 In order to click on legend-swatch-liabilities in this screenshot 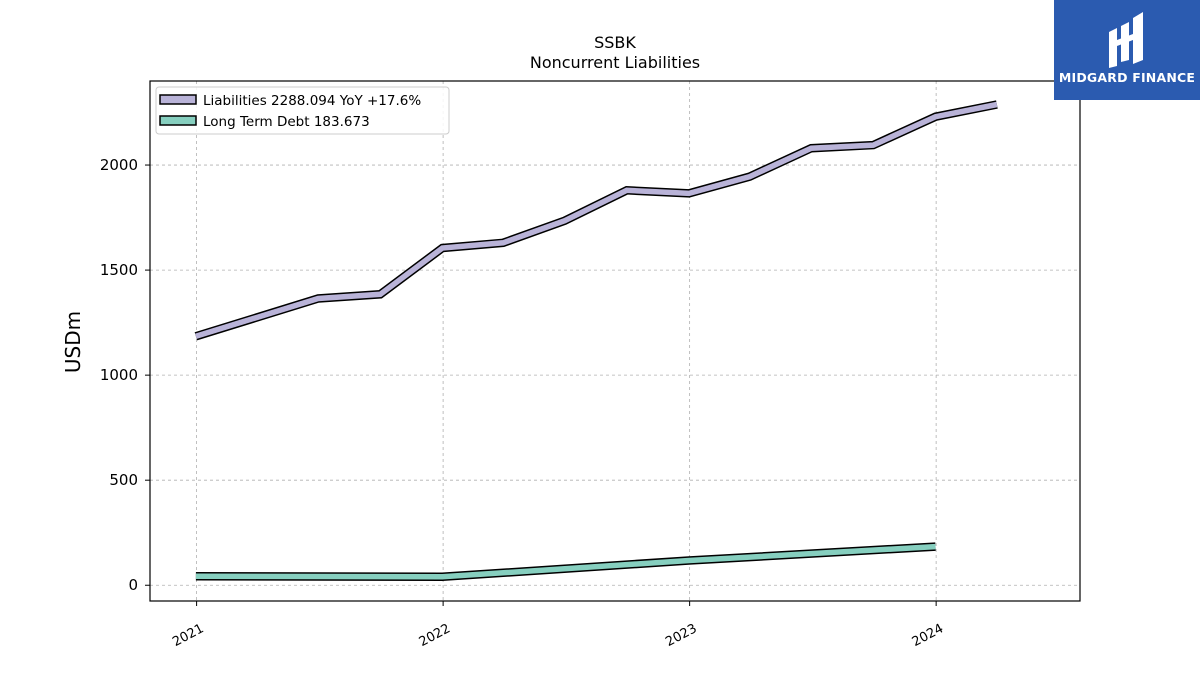, I will do `click(178, 99)`.